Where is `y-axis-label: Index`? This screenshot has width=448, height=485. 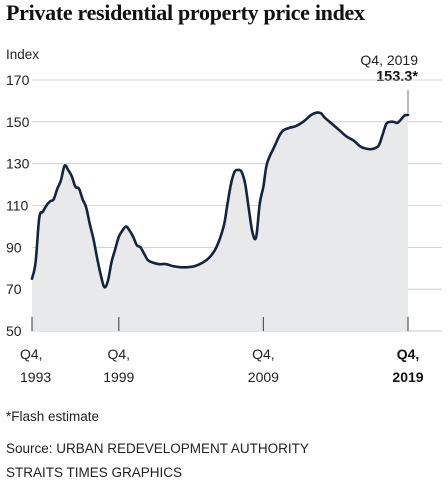
y-axis-label: Index is located at coordinates (23, 54).